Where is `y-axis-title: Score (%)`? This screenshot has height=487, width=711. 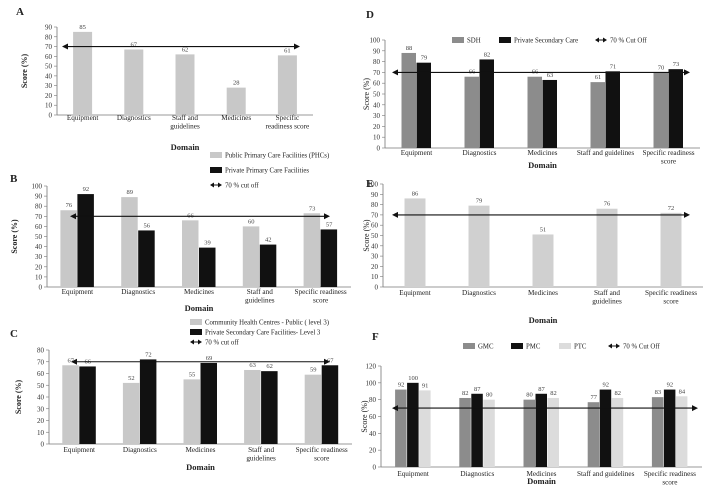
y-axis-title: Score (%) is located at coordinates (366, 235).